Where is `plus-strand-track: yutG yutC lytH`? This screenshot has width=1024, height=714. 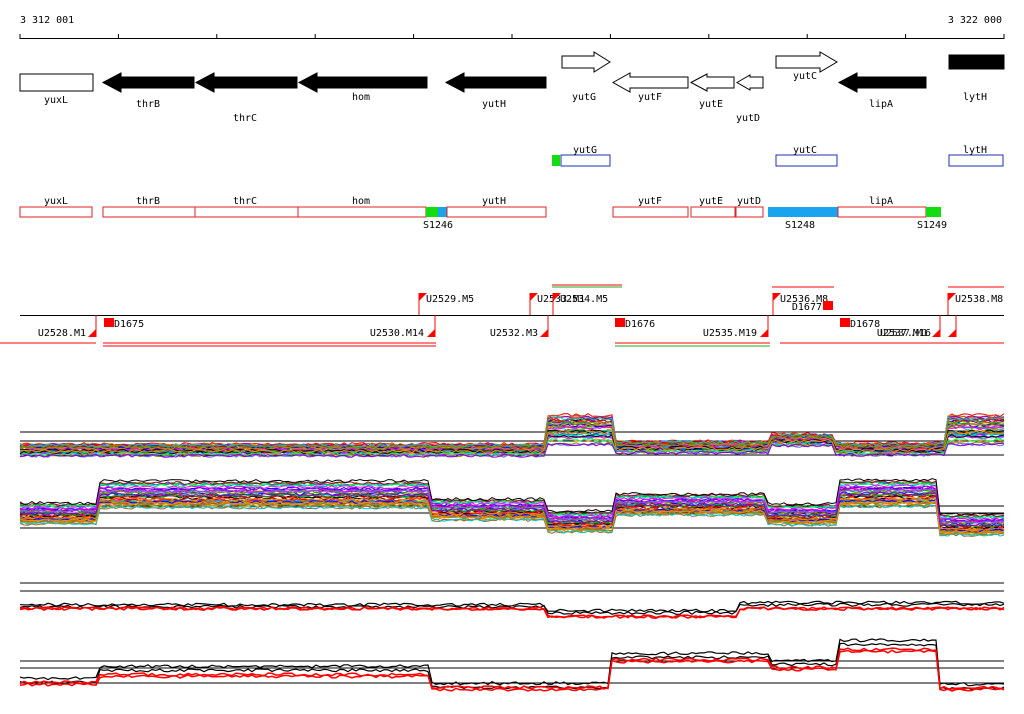
plus-strand-track: yutG yutC lytH is located at coordinates (778, 156).